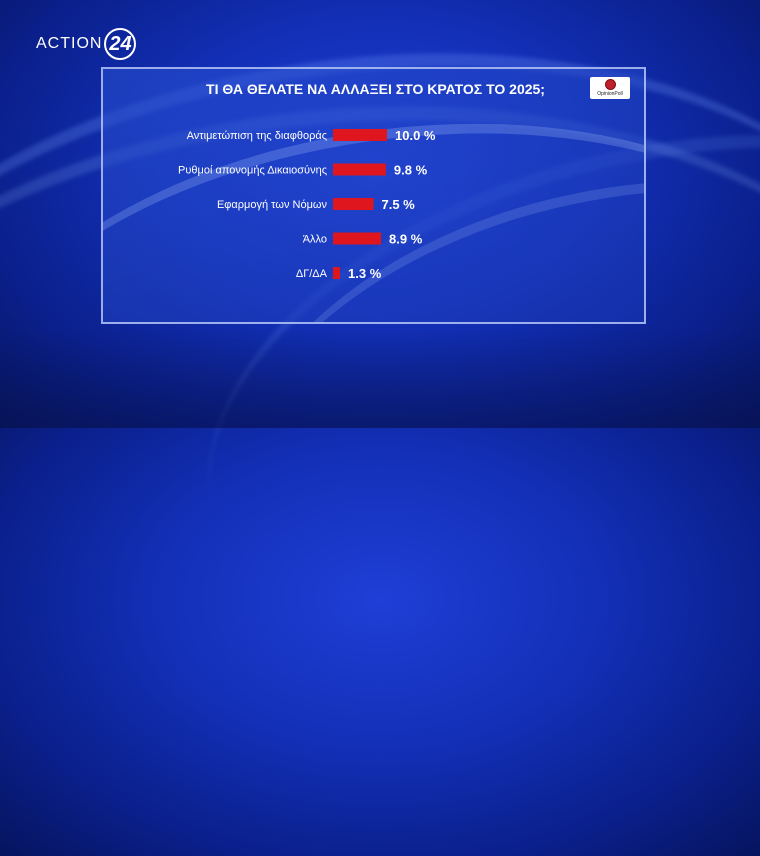 The image size is (760, 856). What do you see at coordinates (610, 94) in the screenshot?
I see `pollster-name: OpinionPoll` at bounding box center [610, 94].